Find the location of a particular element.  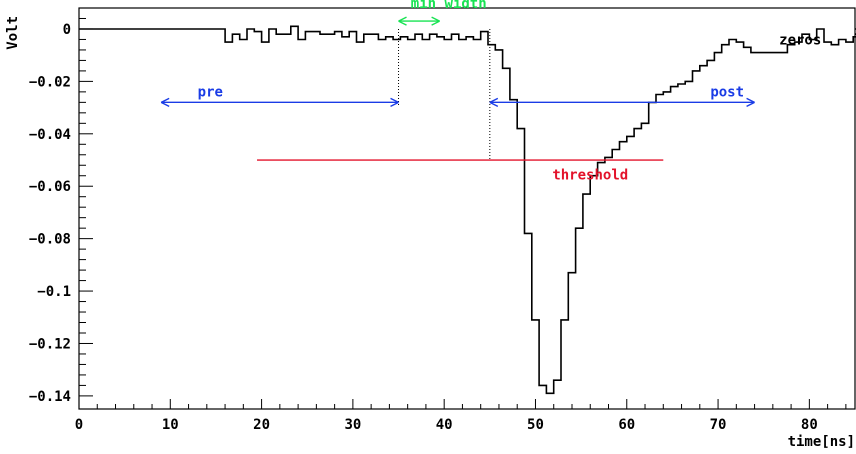

x-tick-label: 70 is located at coordinates (718, 425).